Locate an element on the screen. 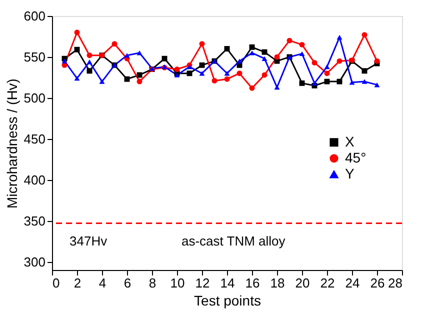 The height and width of the screenshot is (327, 435). x-tick-label: 10 is located at coordinates (177, 283).